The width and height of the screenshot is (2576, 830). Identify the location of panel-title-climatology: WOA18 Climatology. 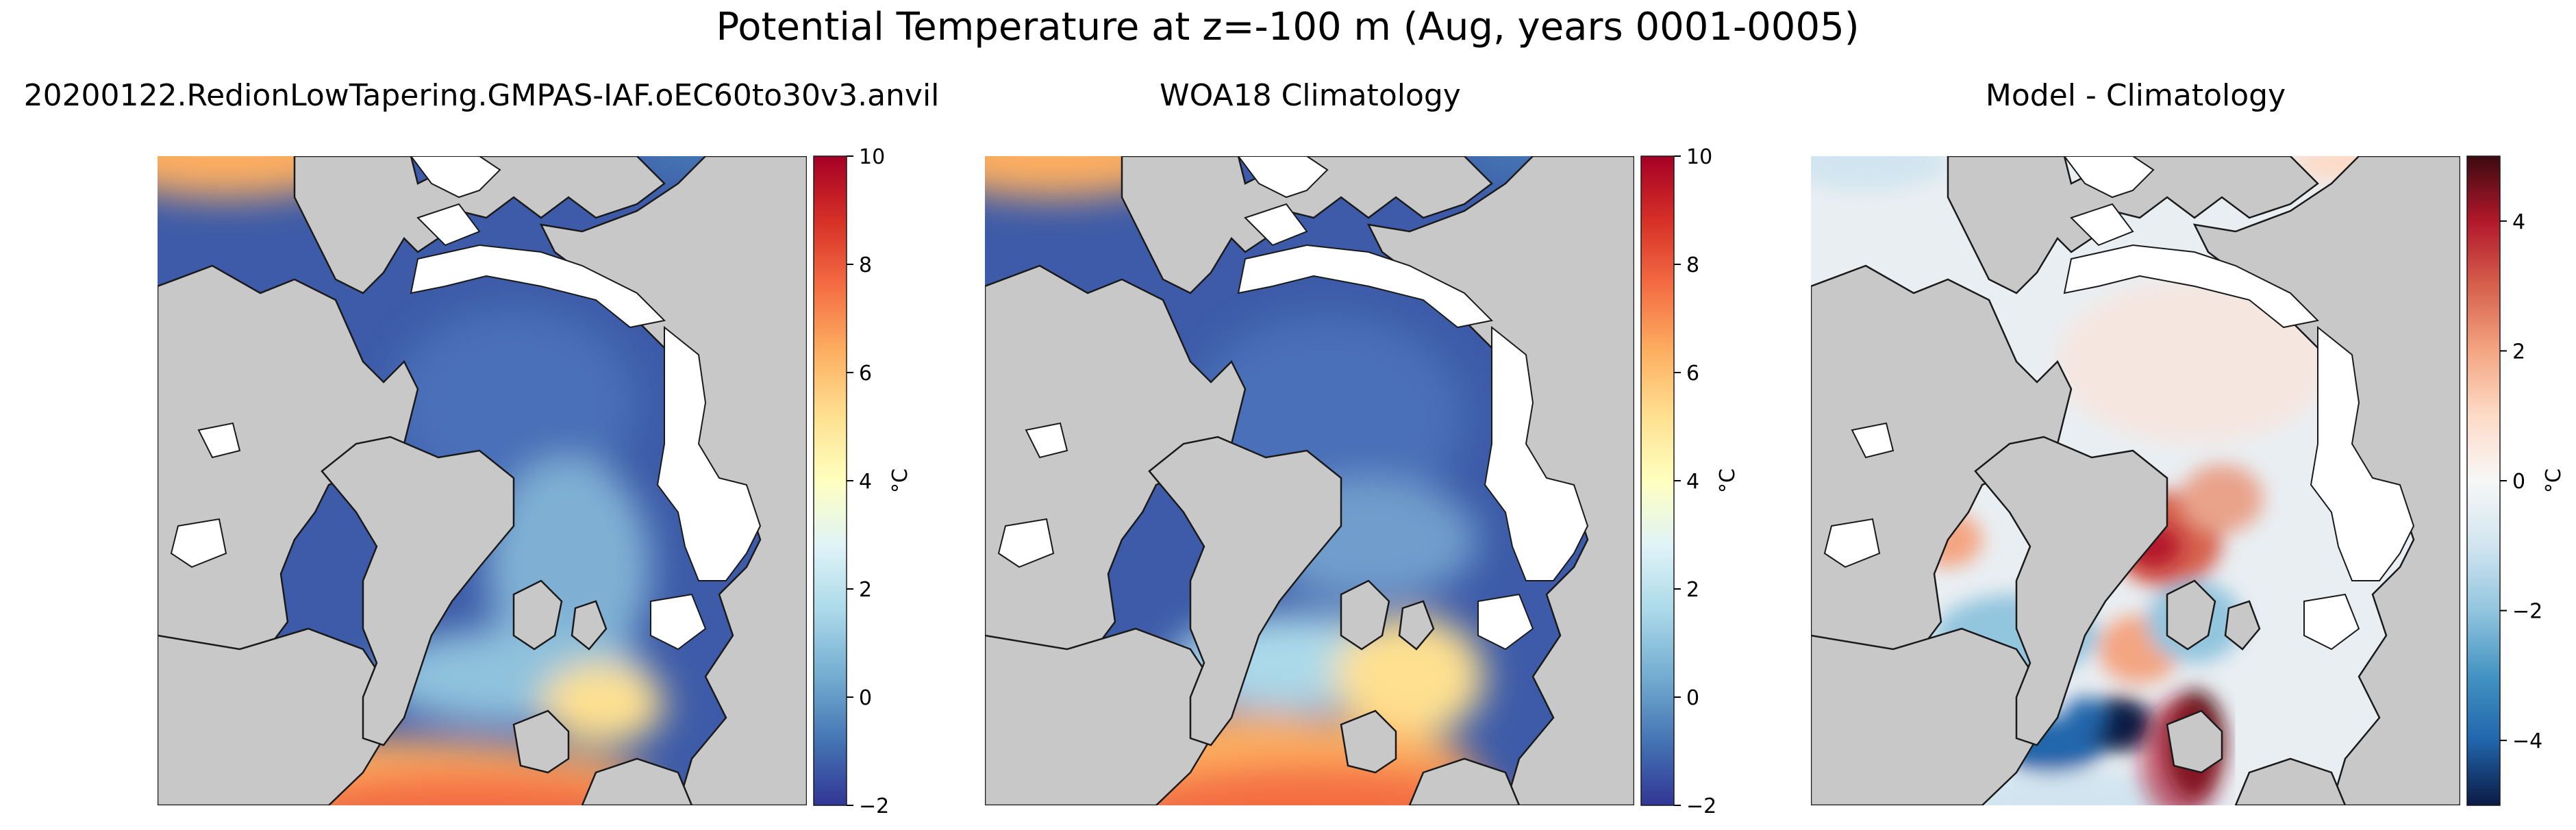
(1310, 95).